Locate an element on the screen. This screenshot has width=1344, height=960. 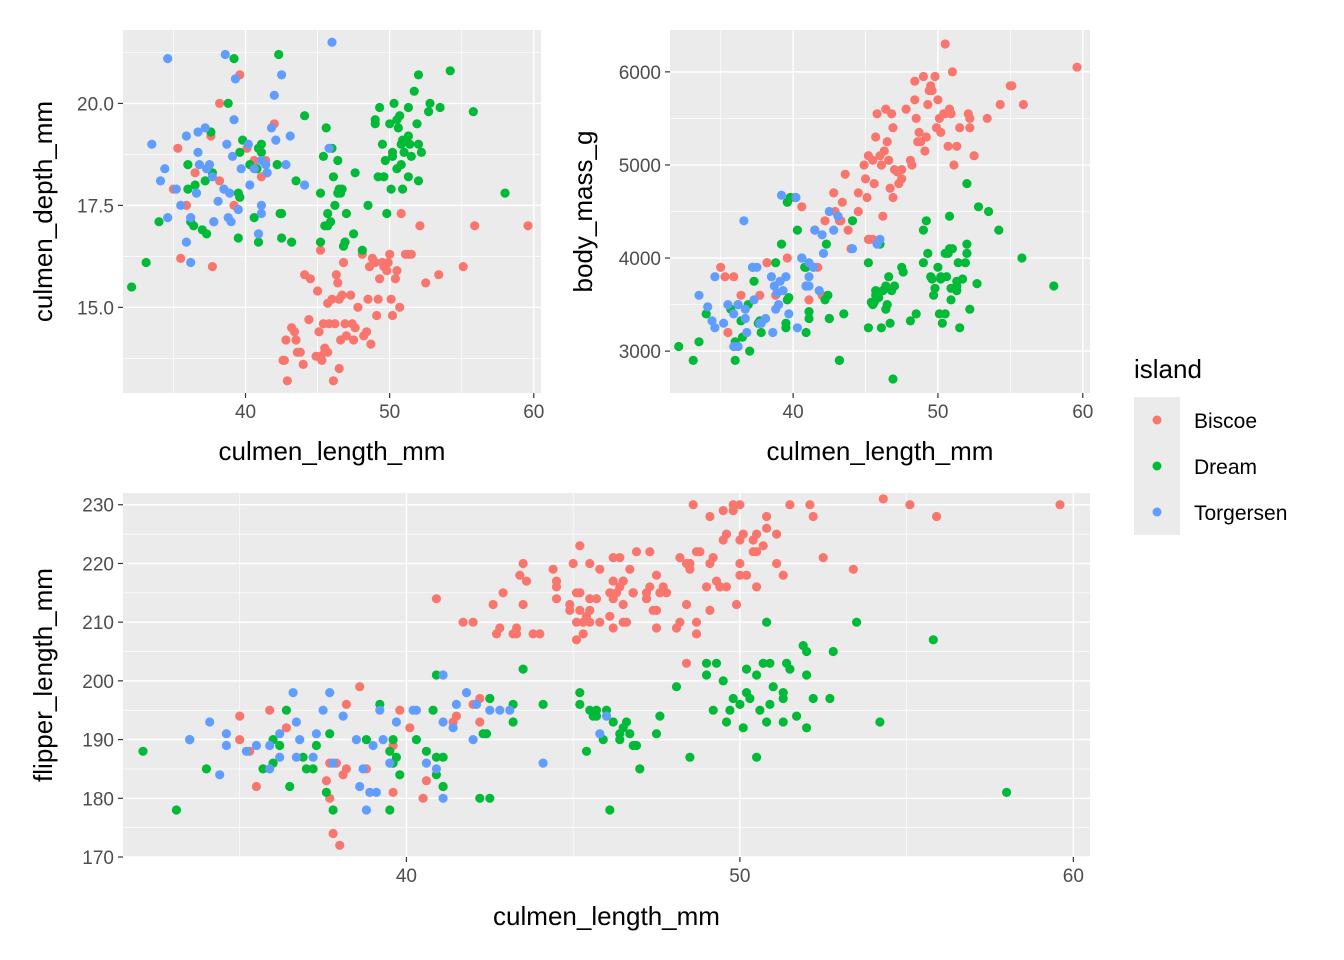
y-tick-label: 15.0 is located at coordinates (95, 308).